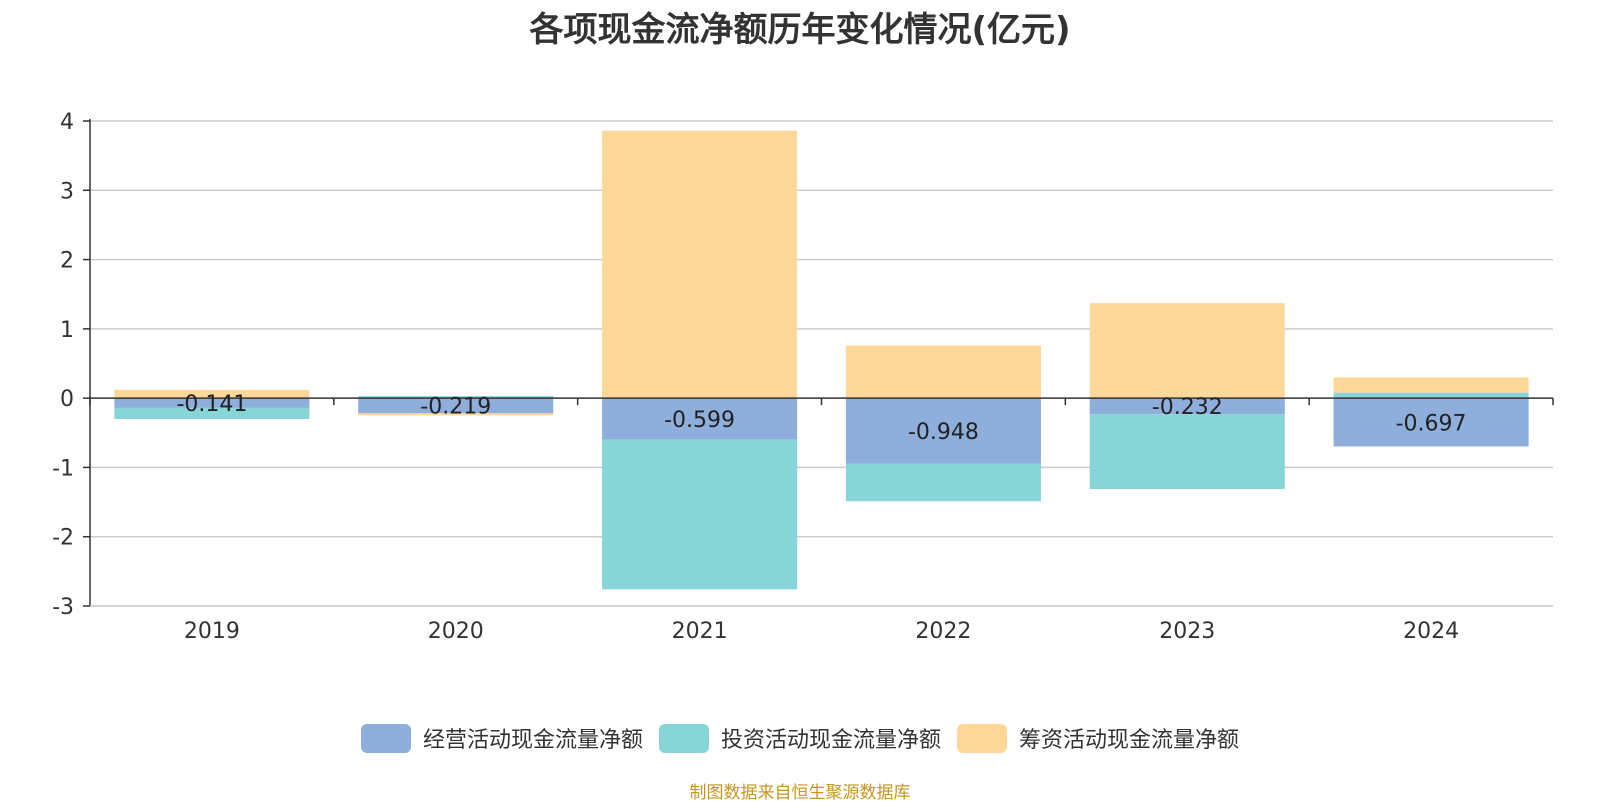 The height and width of the screenshot is (803, 1600). Describe the element at coordinates (800, 30) in the screenshot. I see `chart-title: 各项现金流净额历年变化情况(亿元)` at that location.